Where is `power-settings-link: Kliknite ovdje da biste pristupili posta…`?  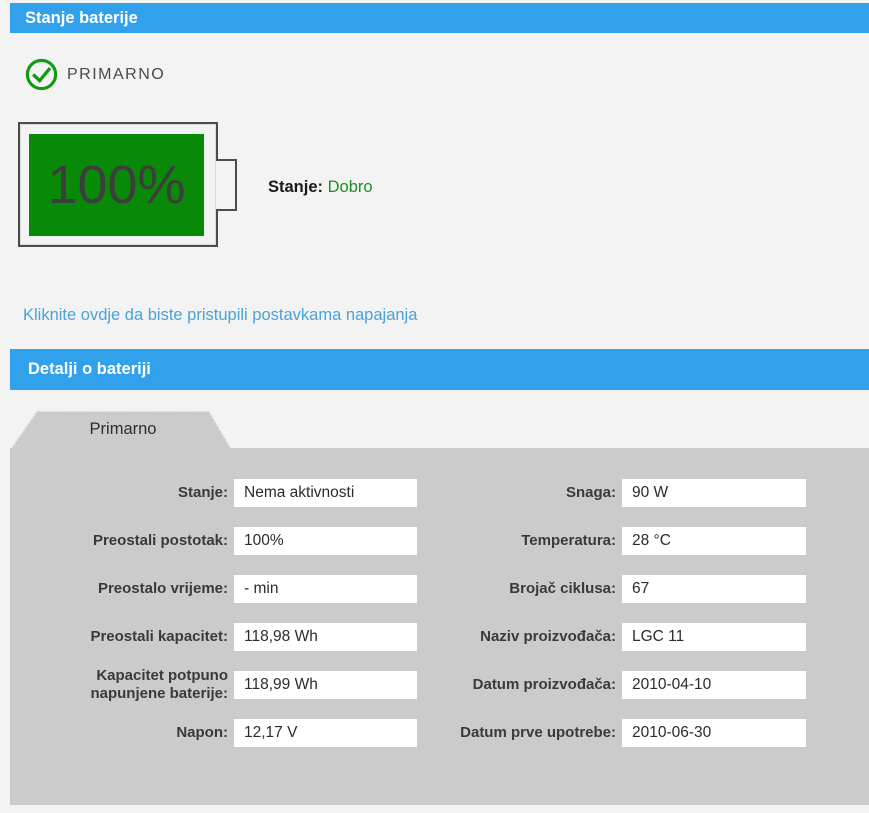 power-settings-link: Kliknite ovdje da biste pristupili posta… is located at coordinates (220, 315).